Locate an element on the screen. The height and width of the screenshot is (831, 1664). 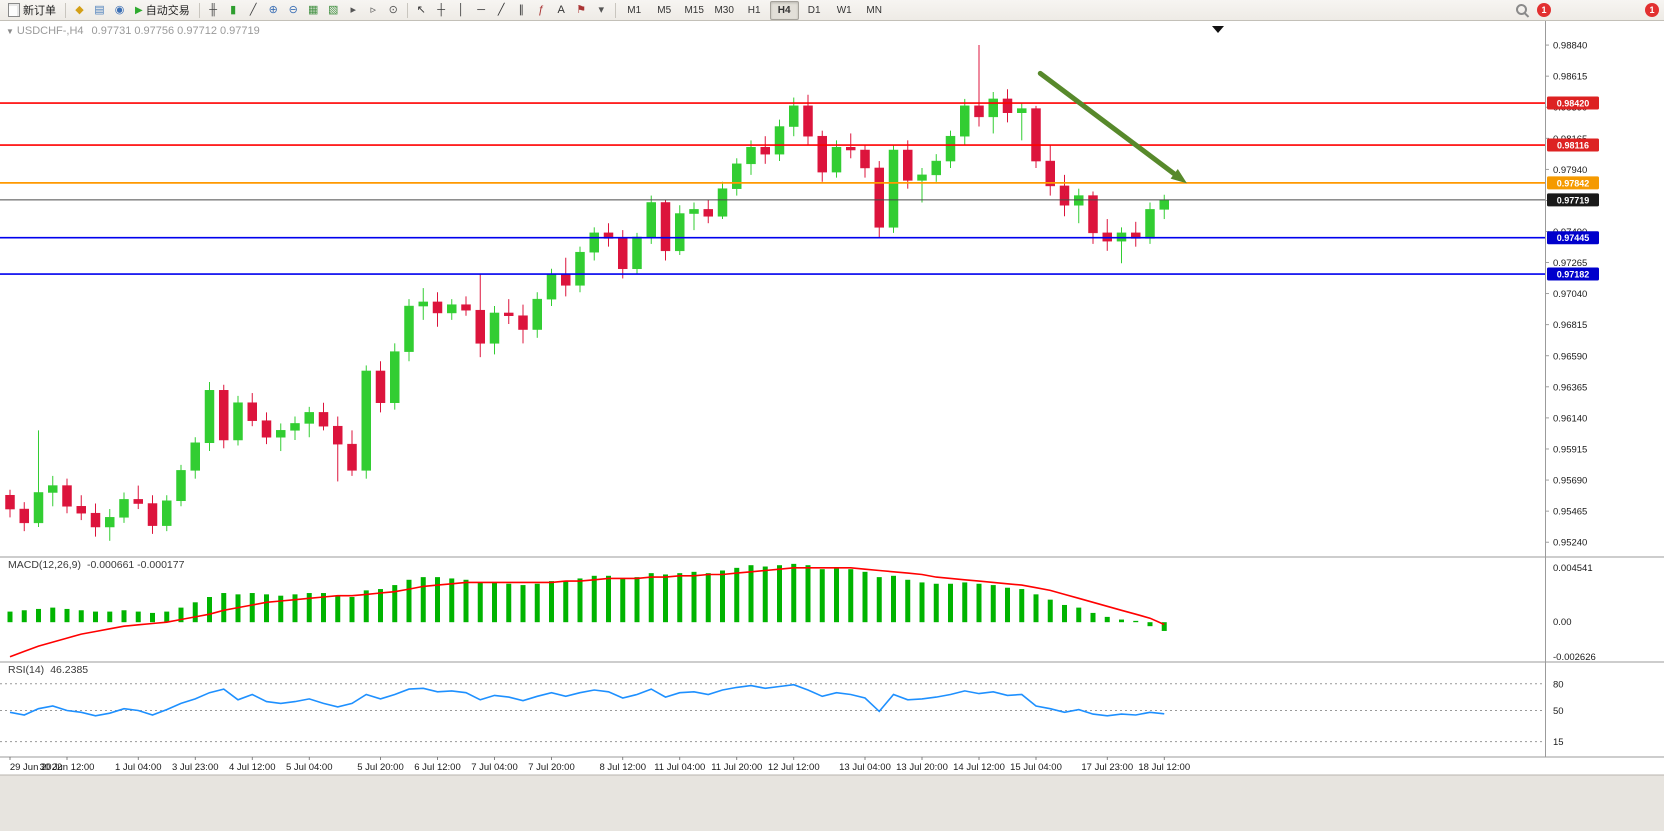
navigator-icon: ◉ is located at coordinates (119, 9).